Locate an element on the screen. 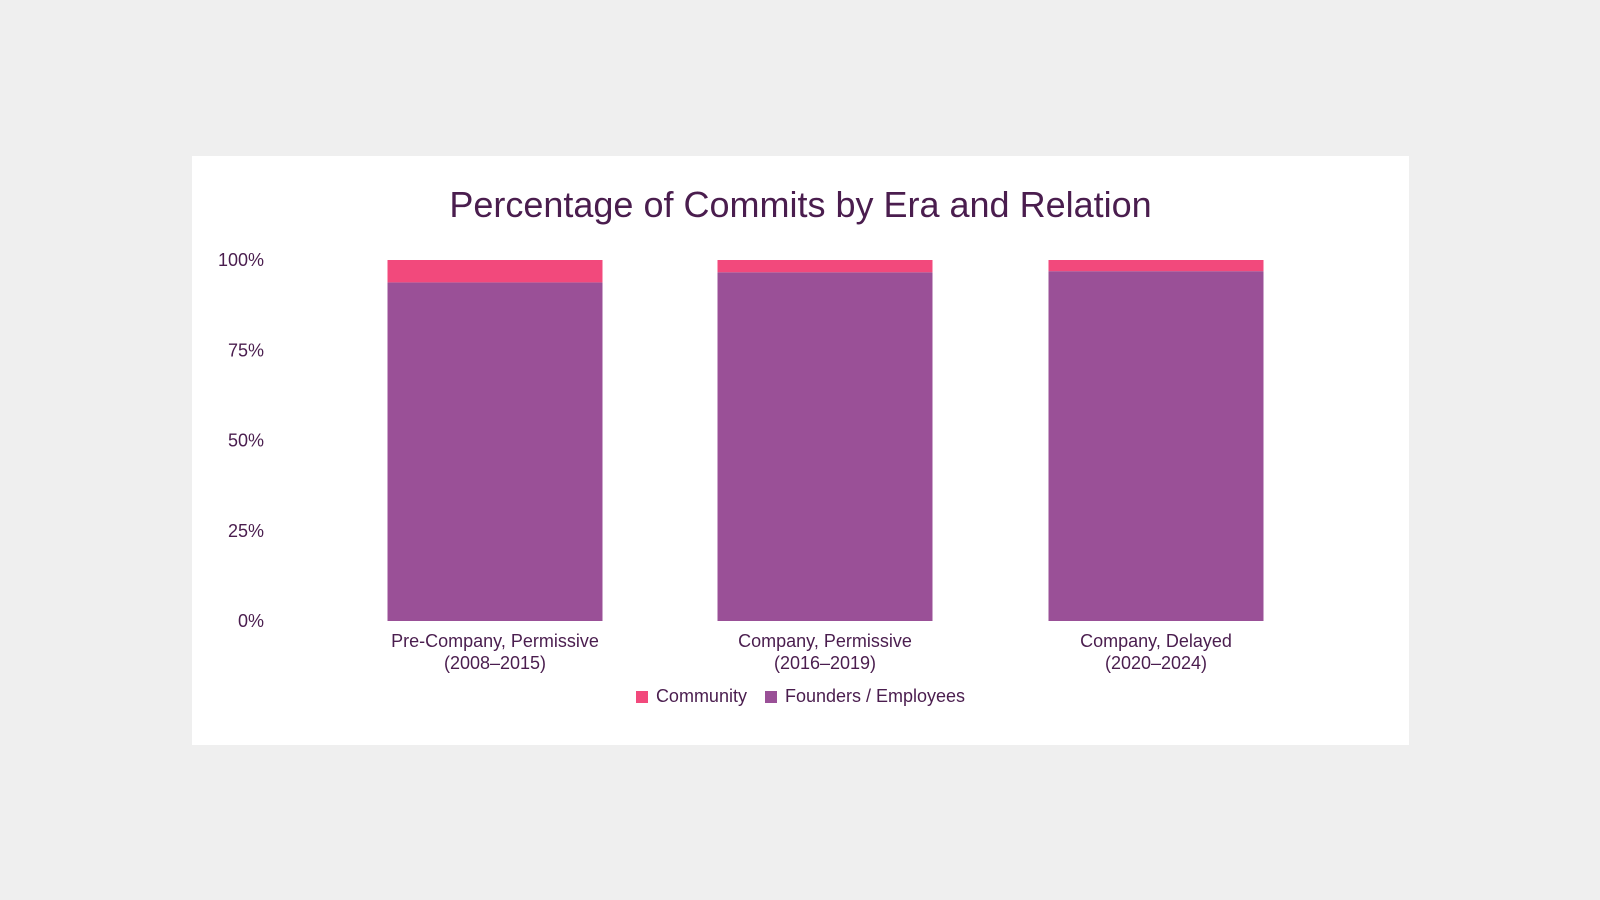 Image resolution: width=1600 pixels, height=900 pixels. y-tick-label: 100% is located at coordinates (241, 260).